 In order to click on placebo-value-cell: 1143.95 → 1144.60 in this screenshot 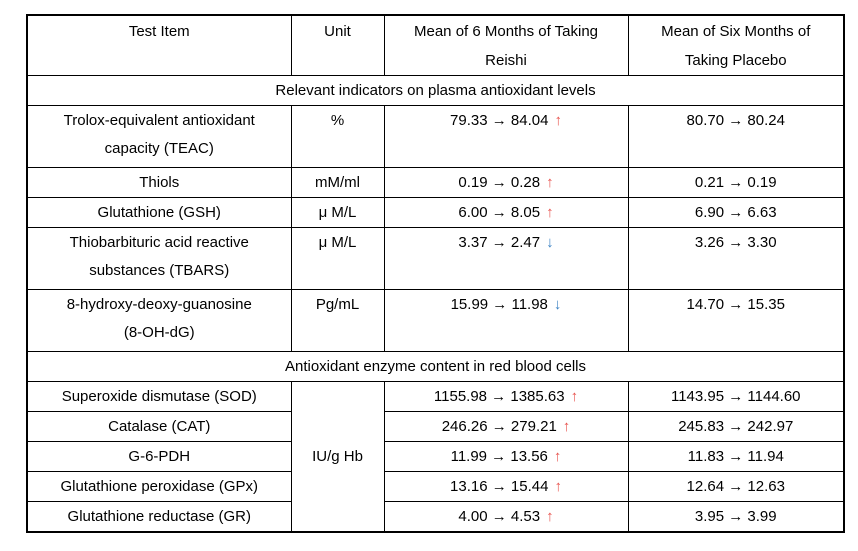, I will do `click(736, 396)`.